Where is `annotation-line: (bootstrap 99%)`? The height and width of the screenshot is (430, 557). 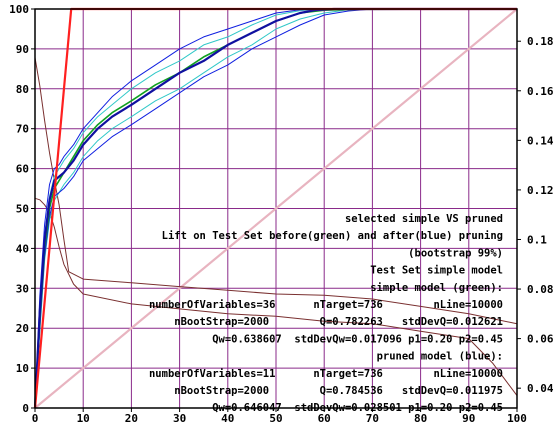 annotation-line: (bootstrap 99%) is located at coordinates (455, 253).